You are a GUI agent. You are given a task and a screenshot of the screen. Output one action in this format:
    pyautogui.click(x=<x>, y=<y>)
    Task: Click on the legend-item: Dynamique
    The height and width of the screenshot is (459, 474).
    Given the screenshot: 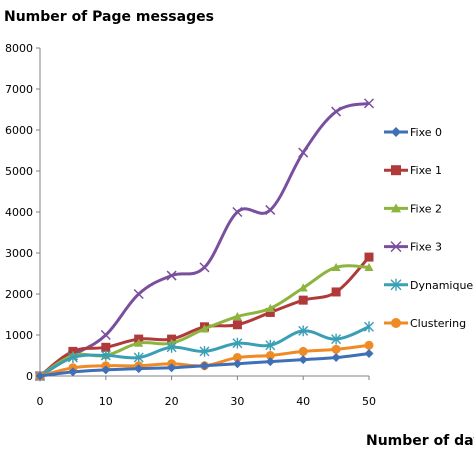 What is the action you would take?
    pyautogui.click(x=428, y=285)
    